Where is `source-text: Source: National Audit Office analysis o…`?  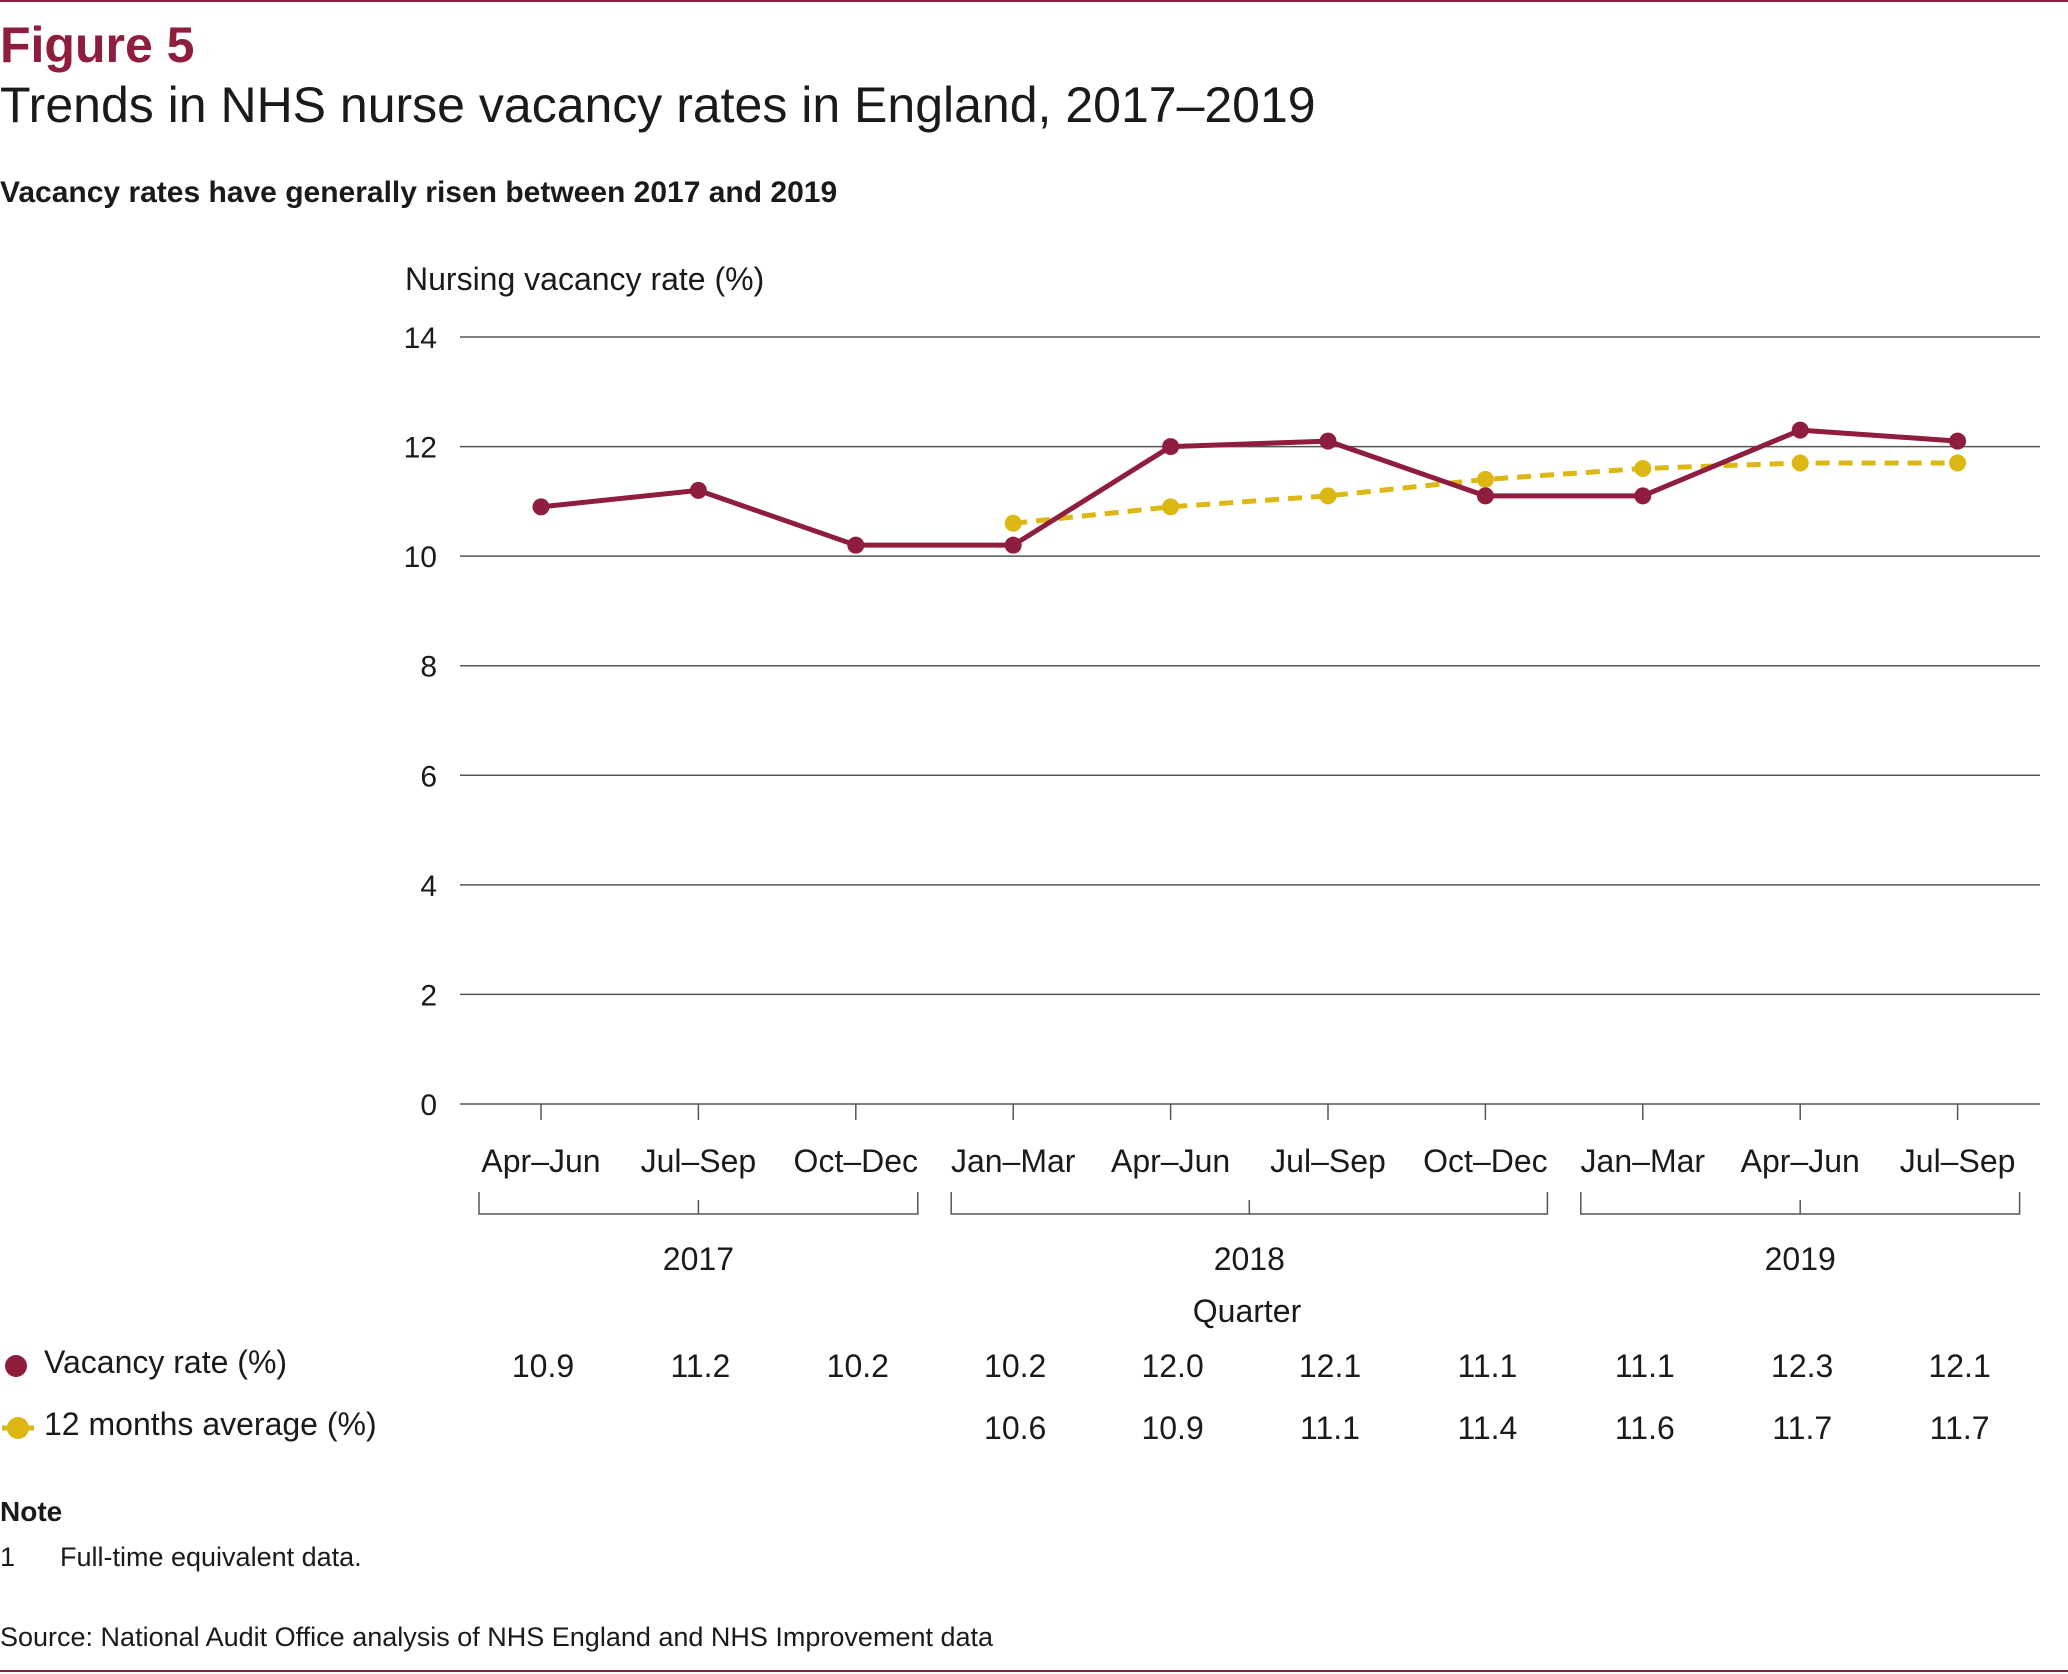
source-text: Source: National Audit Office analysis o… is located at coordinates (497, 1637).